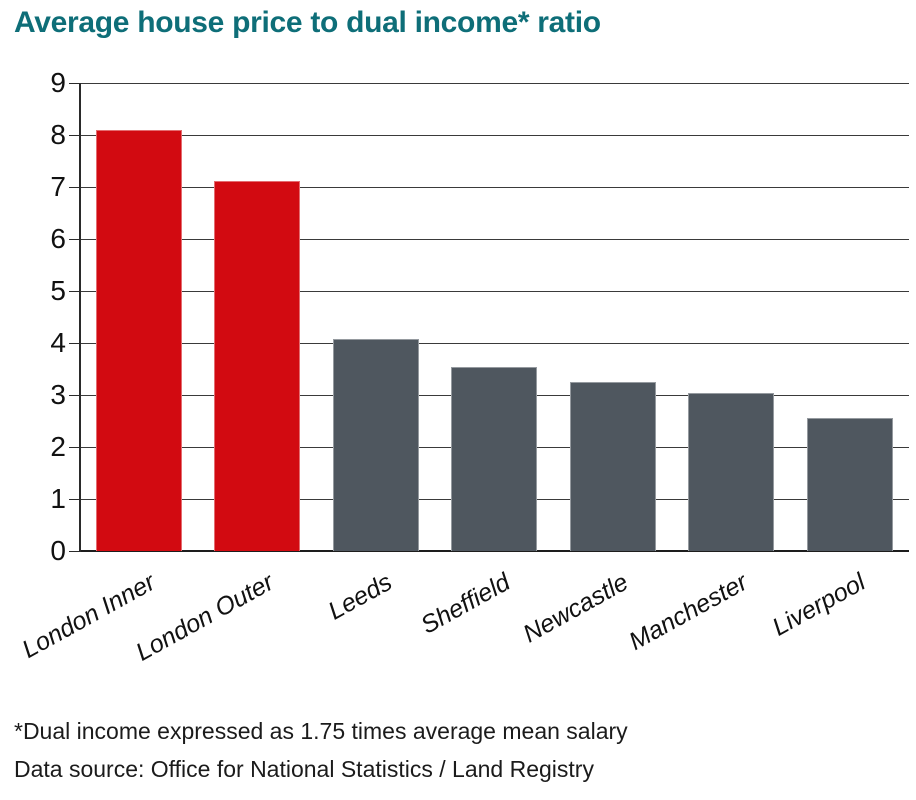  I want to click on x-tick-label-newcastle: Newcastle, so click(576, 608).